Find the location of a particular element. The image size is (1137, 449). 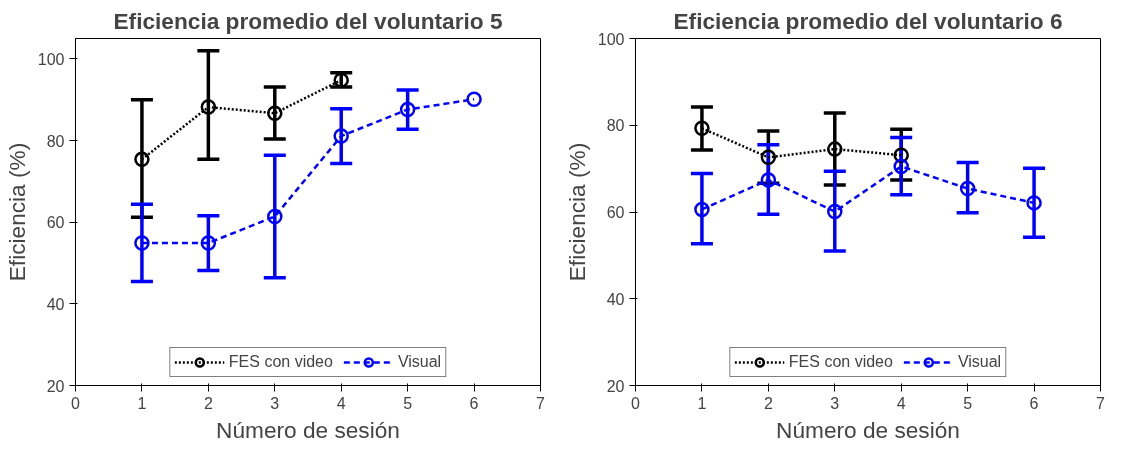

chart-title: Eficiencia promedio del voluntario 6 is located at coordinates (868, 20).